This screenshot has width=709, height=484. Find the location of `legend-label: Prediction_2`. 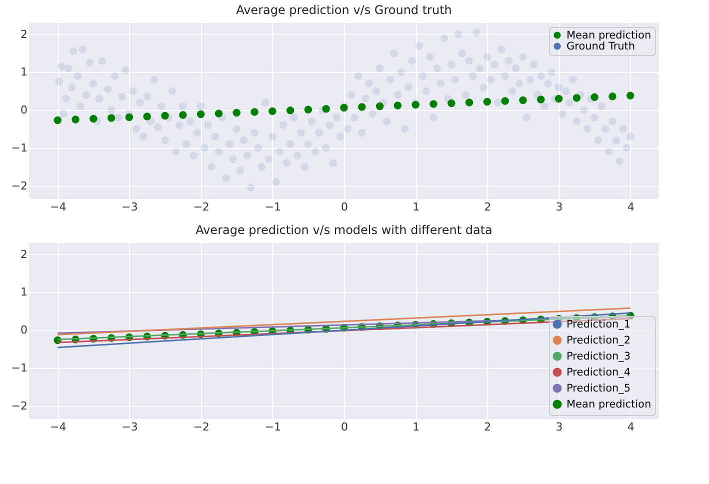

legend-label: Prediction_2 is located at coordinates (598, 340).